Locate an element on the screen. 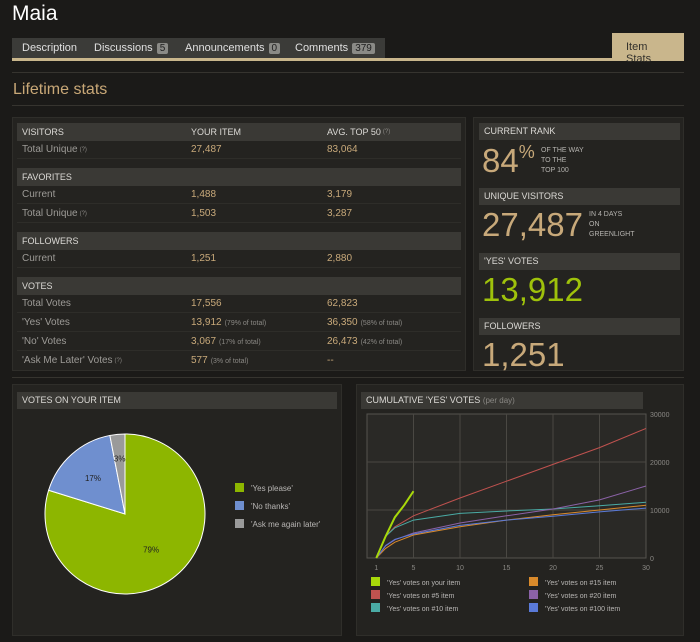  tab-description: Description is located at coordinates (50, 48).